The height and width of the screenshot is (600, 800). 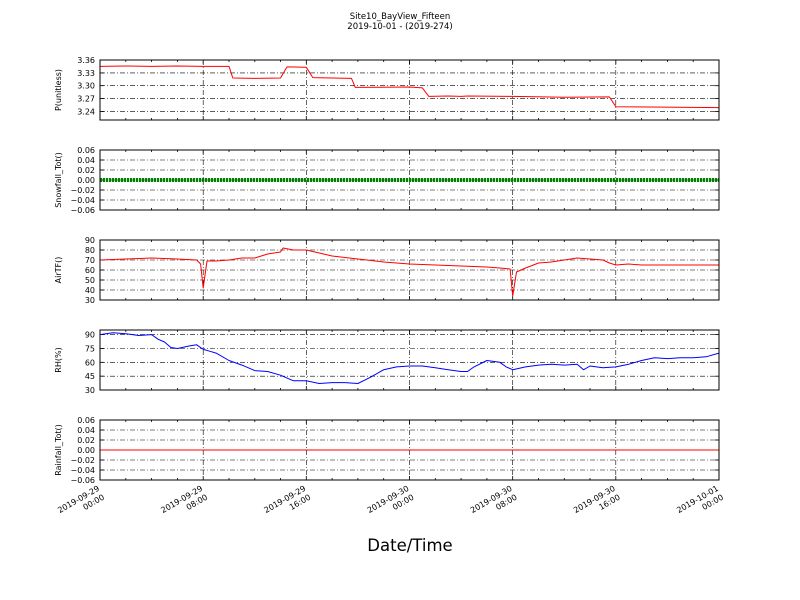 I want to click on y-tick-label: 3.27, so click(x=86, y=99).